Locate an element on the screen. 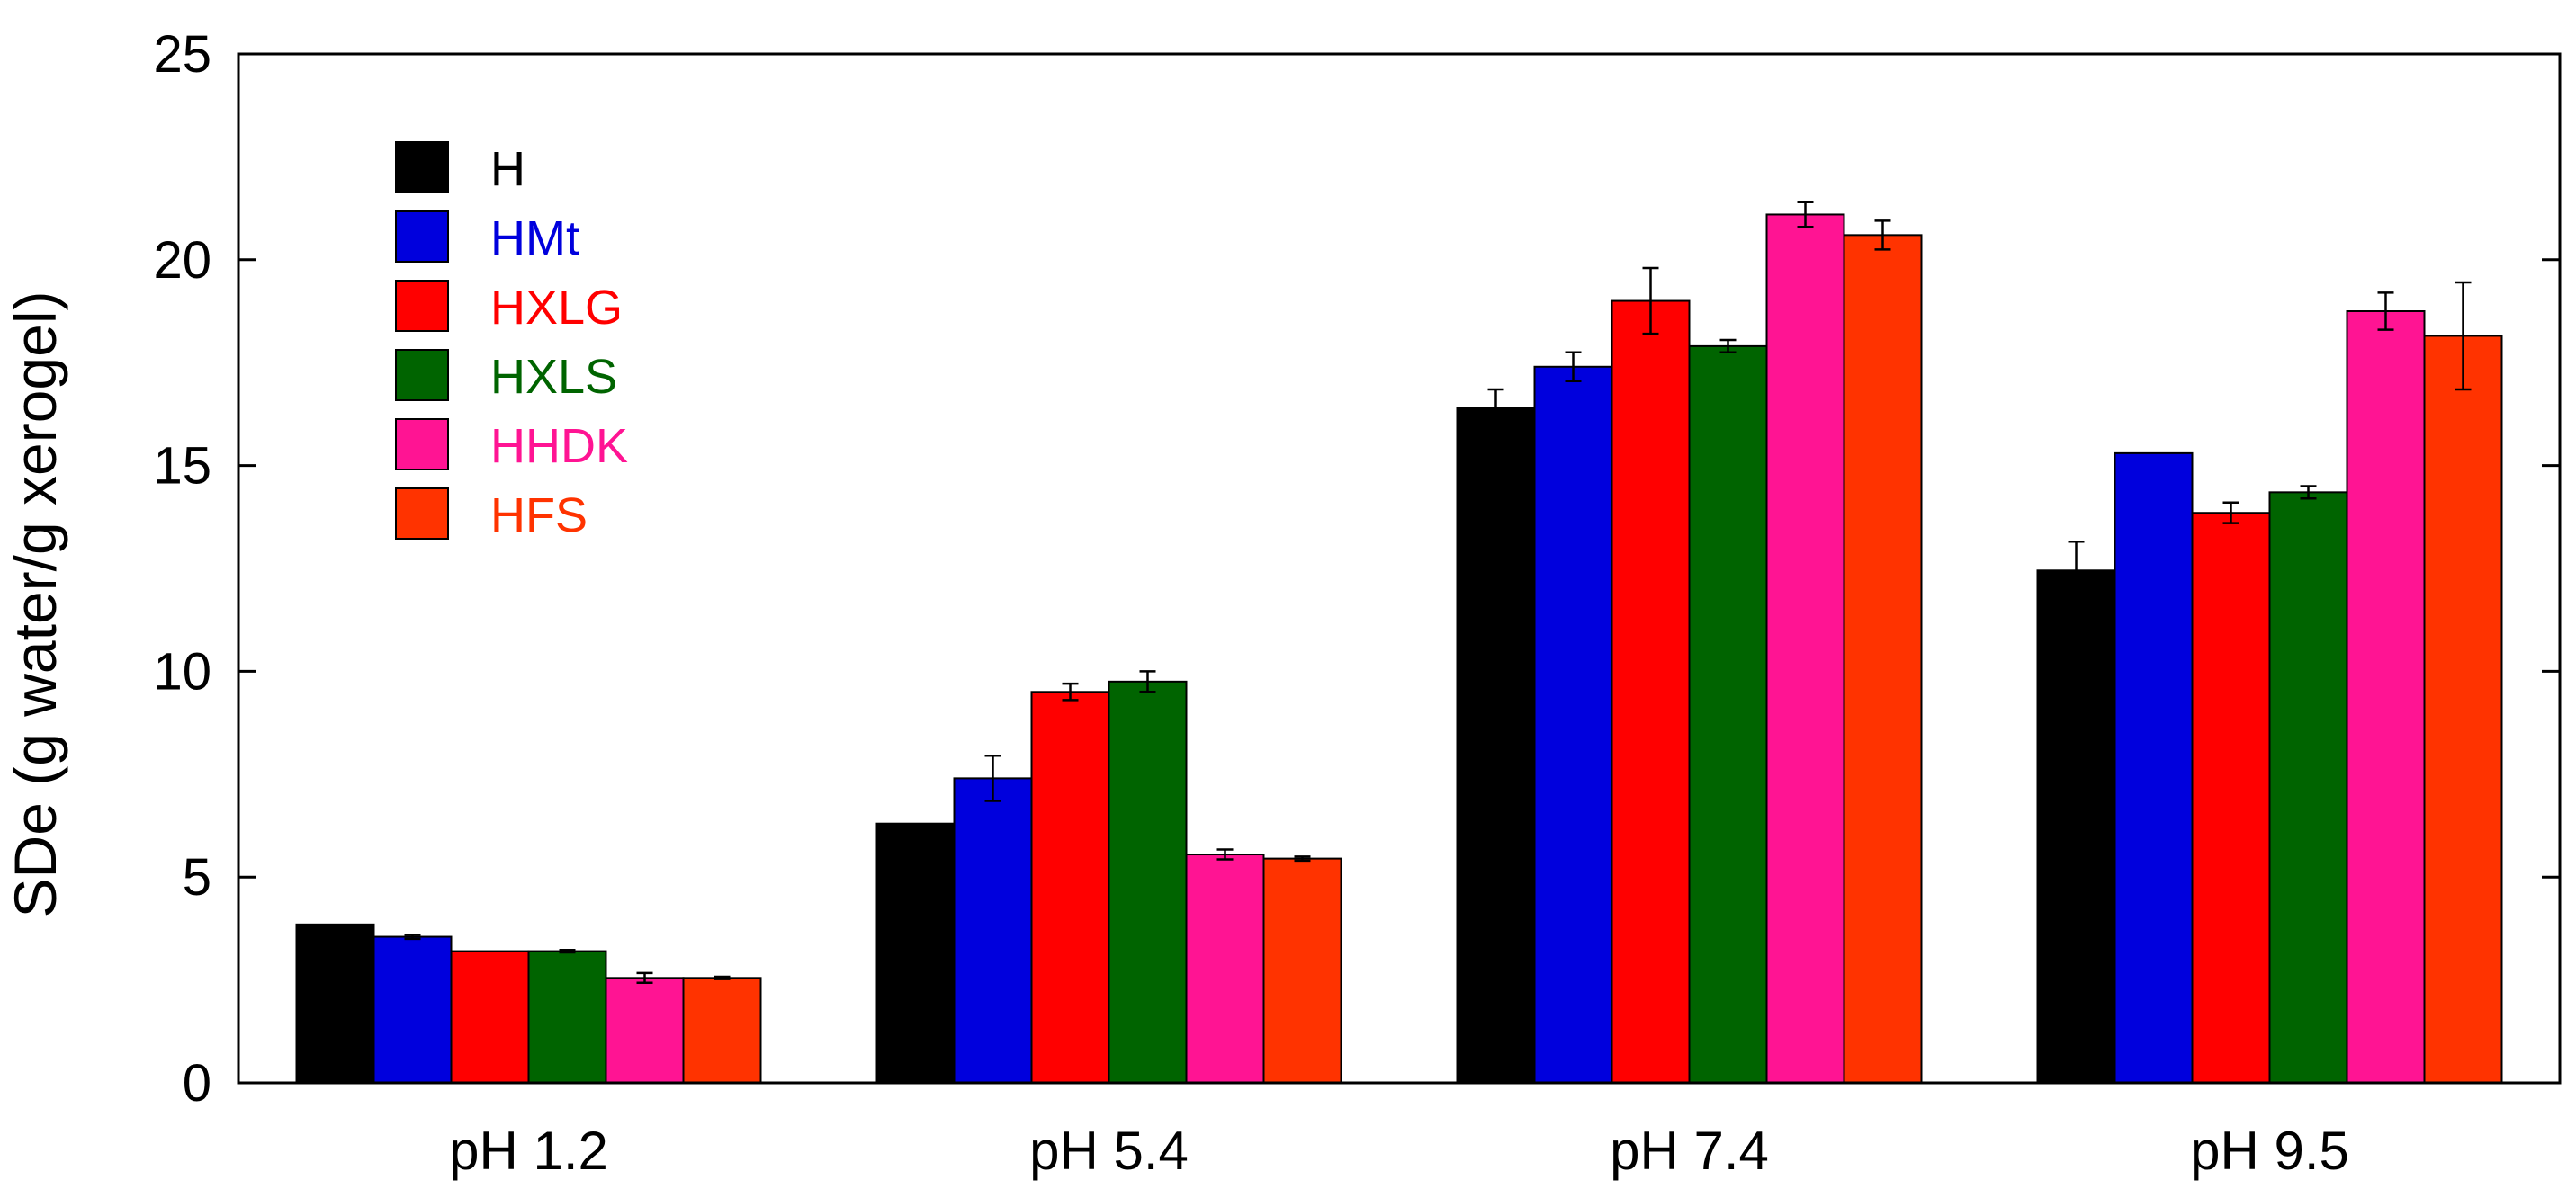 Image resolution: width=2576 pixels, height=1198 pixels. x-category-label: pH 7.4 is located at coordinates (1690, 1151).